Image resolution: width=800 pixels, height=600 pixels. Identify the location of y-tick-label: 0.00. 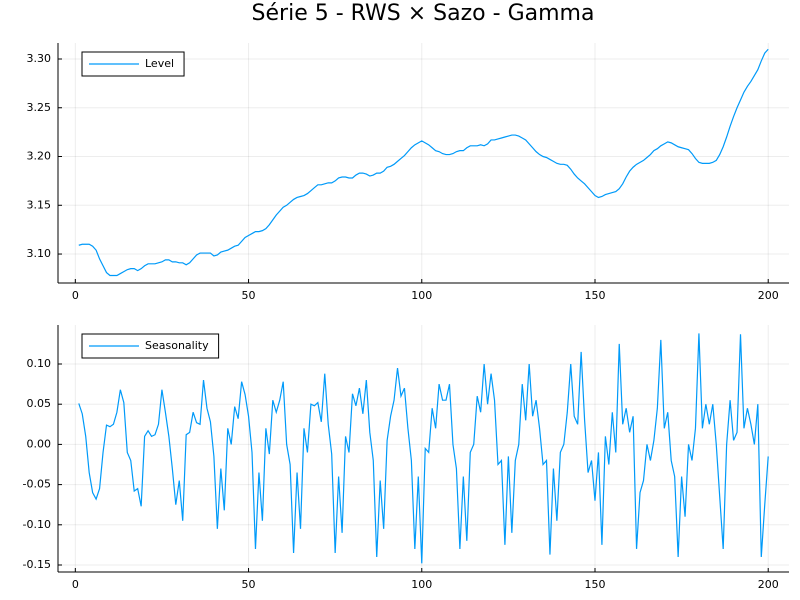
(39, 443).